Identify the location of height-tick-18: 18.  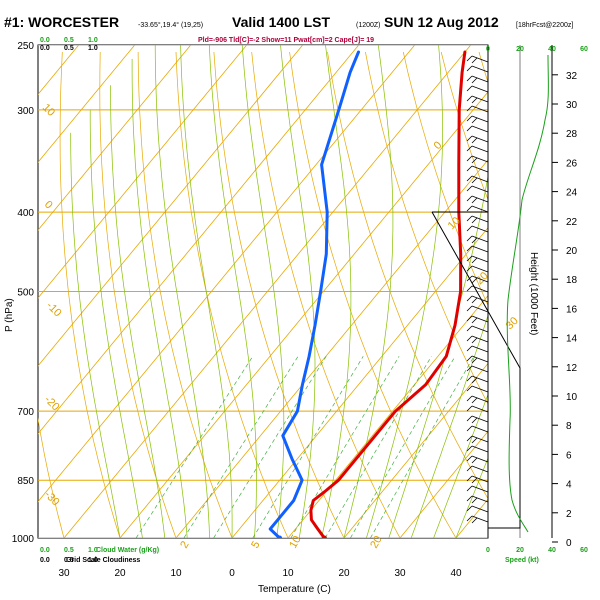
(572, 280).